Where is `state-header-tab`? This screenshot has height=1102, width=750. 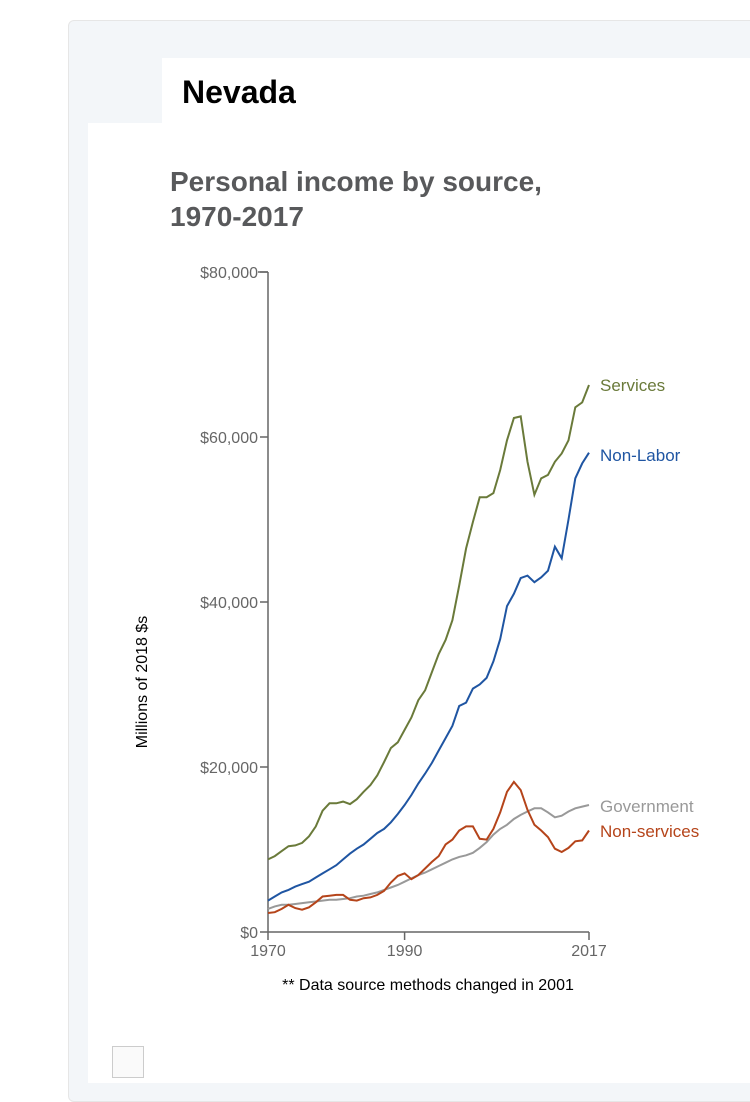 state-header-tab is located at coordinates (456, 93).